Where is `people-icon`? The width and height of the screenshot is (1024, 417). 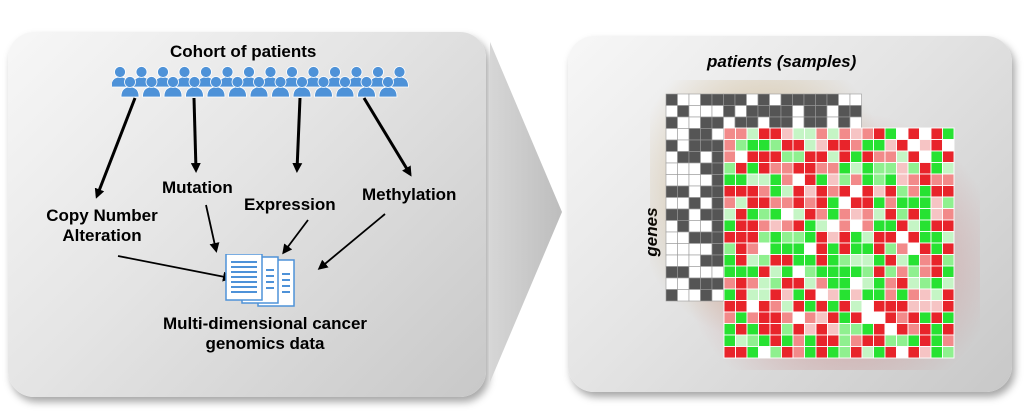 people-icon is located at coordinates (260, 82).